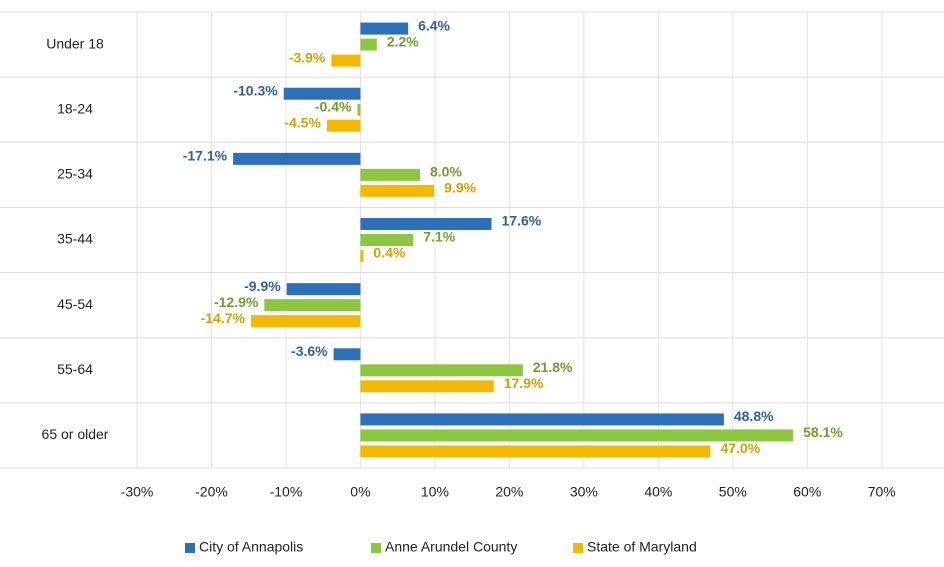  Describe the element at coordinates (262, 286) in the screenshot. I see `data-label: -9.9%` at that location.